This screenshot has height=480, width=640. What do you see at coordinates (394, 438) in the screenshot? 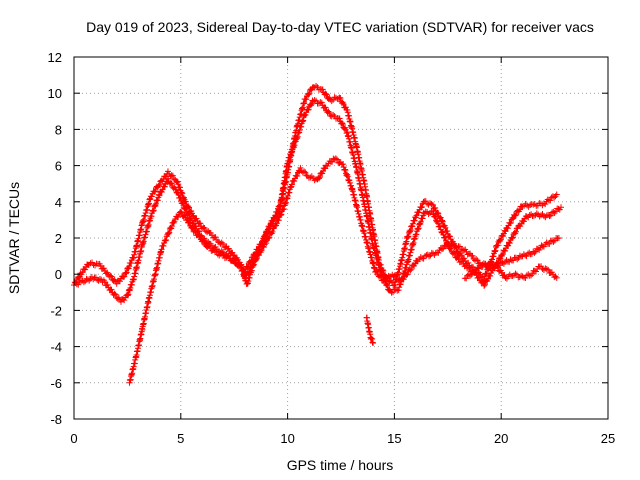
I see `x-tick-label: 15` at bounding box center [394, 438].